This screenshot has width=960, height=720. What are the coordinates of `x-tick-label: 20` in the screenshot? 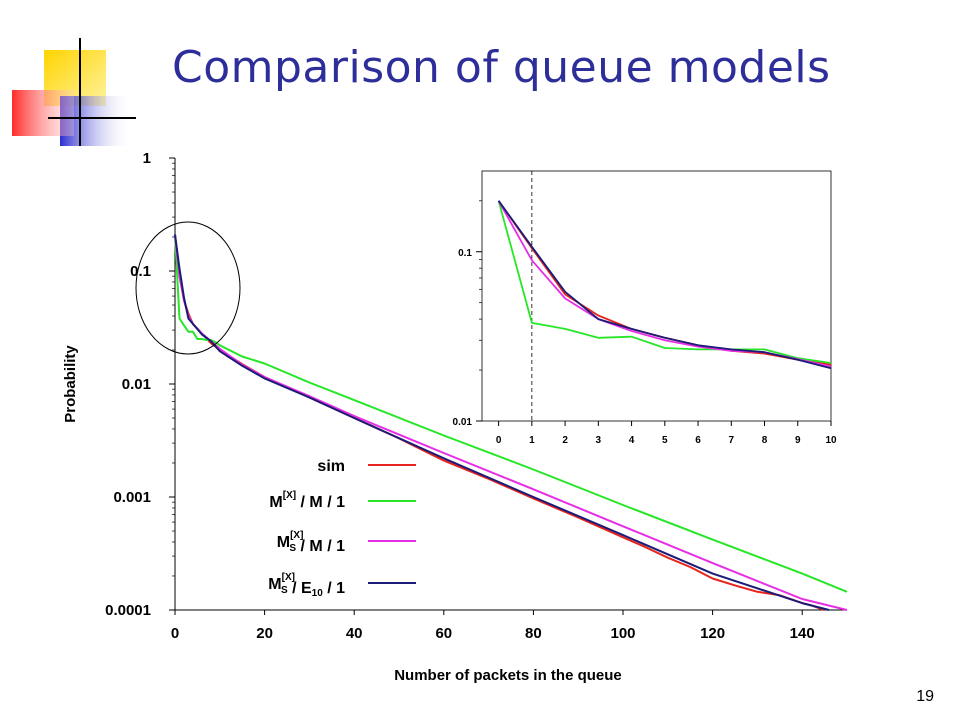 It's located at (264, 633).